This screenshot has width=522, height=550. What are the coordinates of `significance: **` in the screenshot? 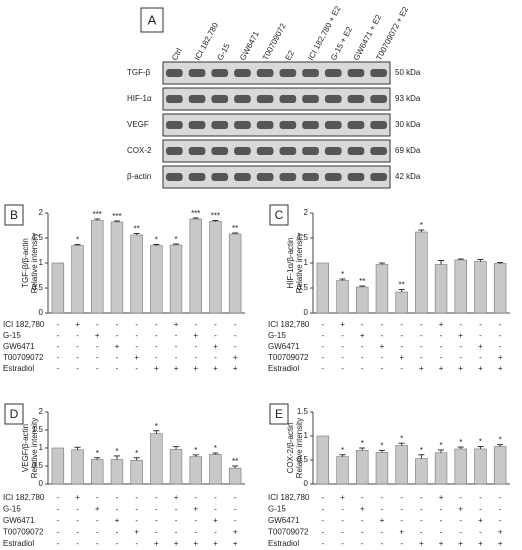 It's located at (137, 229).